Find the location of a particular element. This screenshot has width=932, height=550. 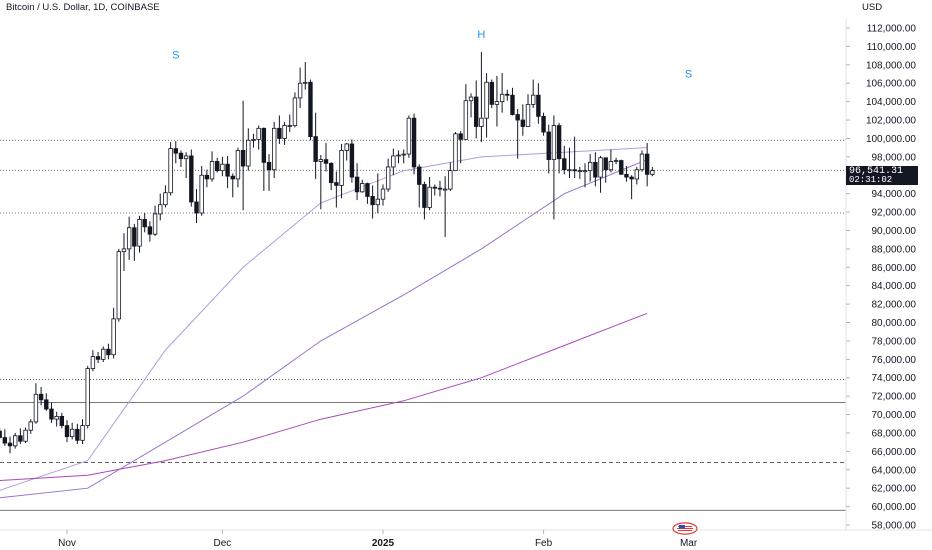

pattern-label: H is located at coordinates (481, 35).